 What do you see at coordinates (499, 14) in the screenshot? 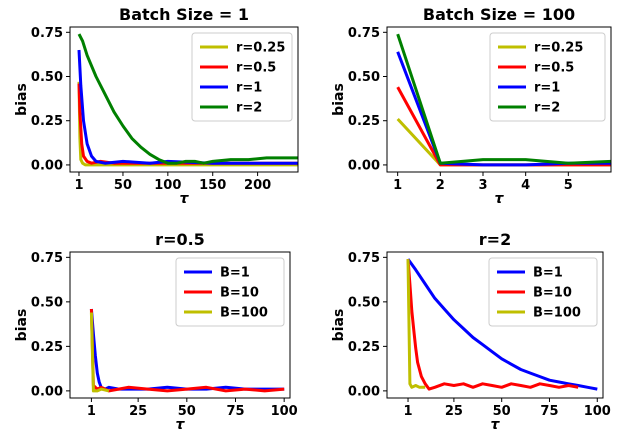
I see `chart-title: Batch Size = 100` at bounding box center [499, 14].